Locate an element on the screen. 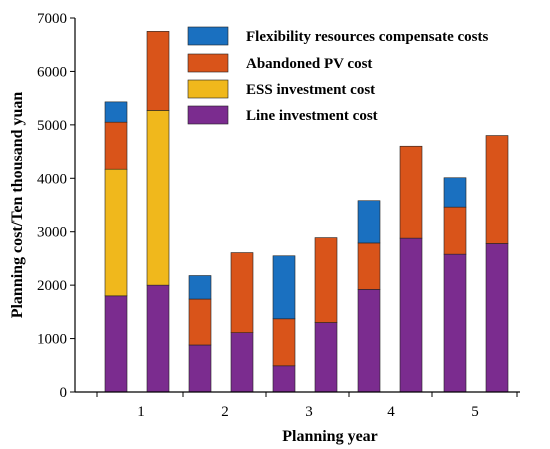 This screenshot has height=449, width=550. x-tick-label: 2 is located at coordinates (225, 412).